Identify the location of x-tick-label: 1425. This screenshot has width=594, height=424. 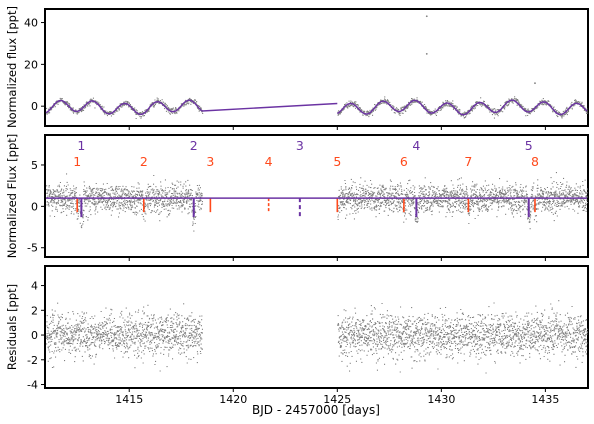
(337, 399).